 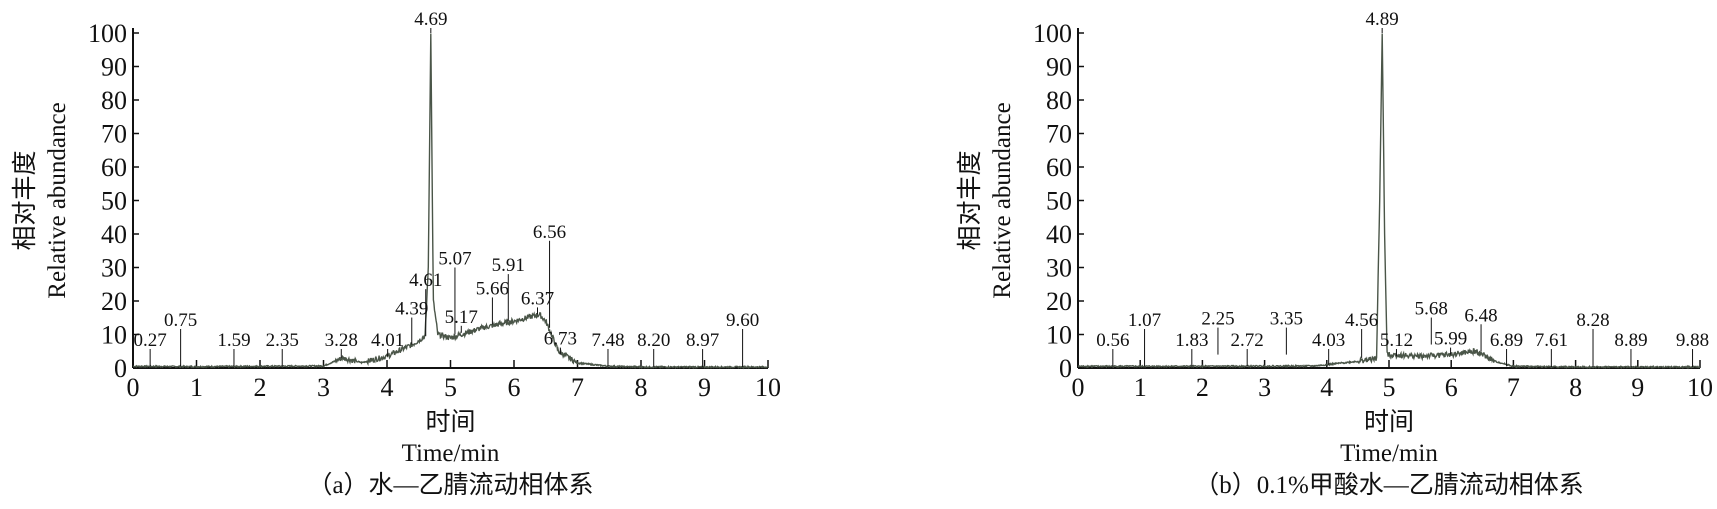 I want to click on peak-label: 8.28, so click(x=1592, y=320).